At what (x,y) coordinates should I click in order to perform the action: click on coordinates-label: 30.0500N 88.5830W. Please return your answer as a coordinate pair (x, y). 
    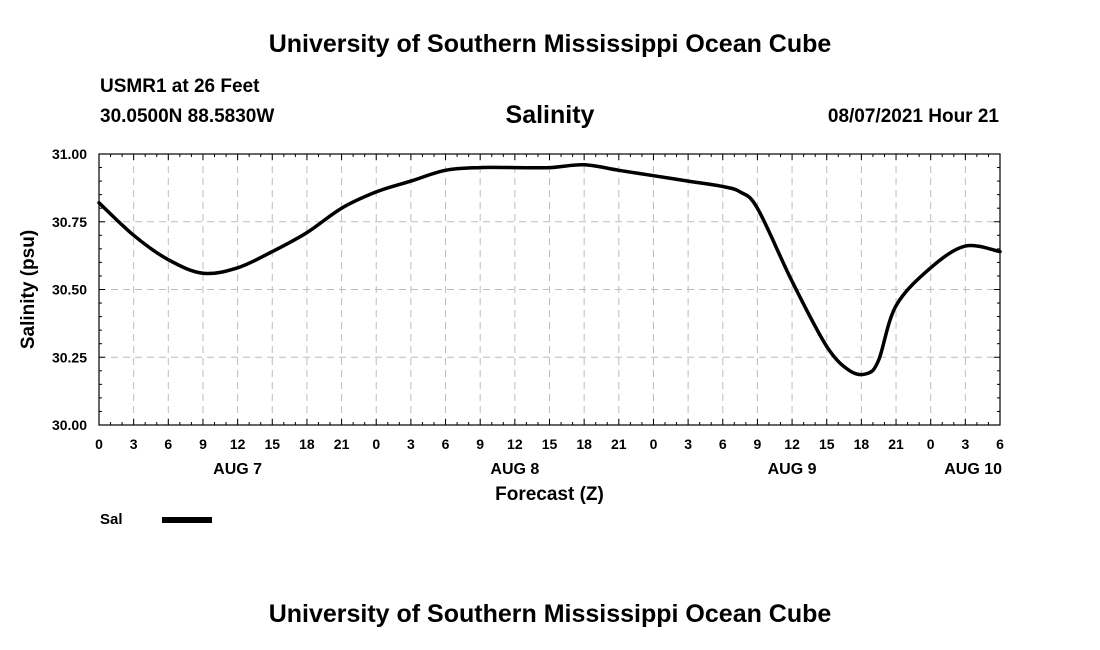
    Looking at the image, I should click on (187, 116).